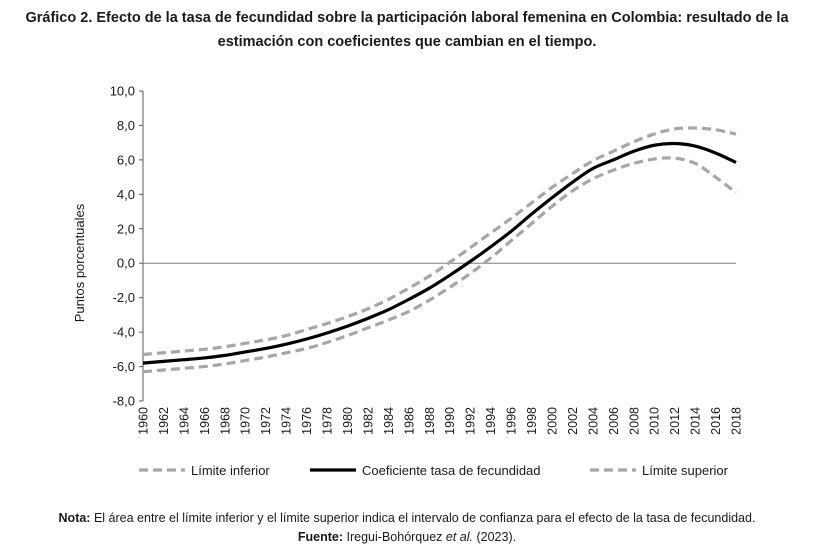 The height and width of the screenshot is (553, 814). I want to click on x-tick-label: 2006, so click(614, 421).